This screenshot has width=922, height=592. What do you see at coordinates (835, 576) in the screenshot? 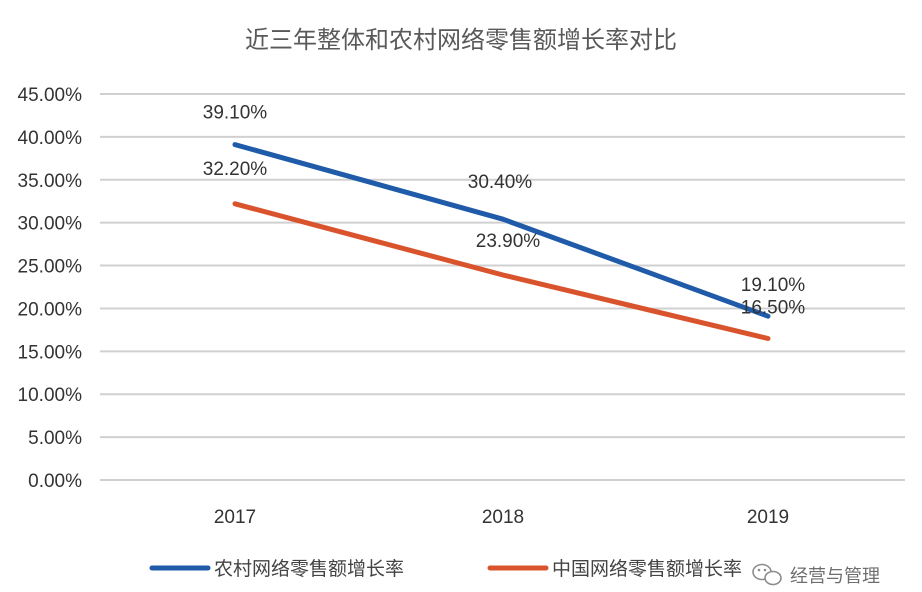
I see `watermark-text: 经营与管理` at bounding box center [835, 576].